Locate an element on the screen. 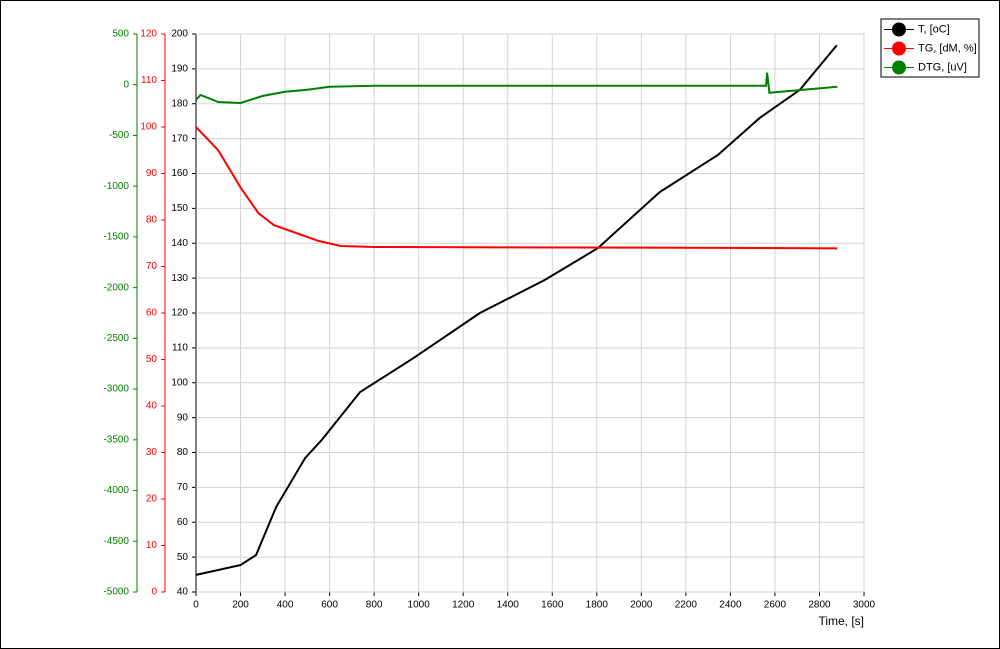 The image size is (1000, 649). x-tick-label: 0 is located at coordinates (196, 605).